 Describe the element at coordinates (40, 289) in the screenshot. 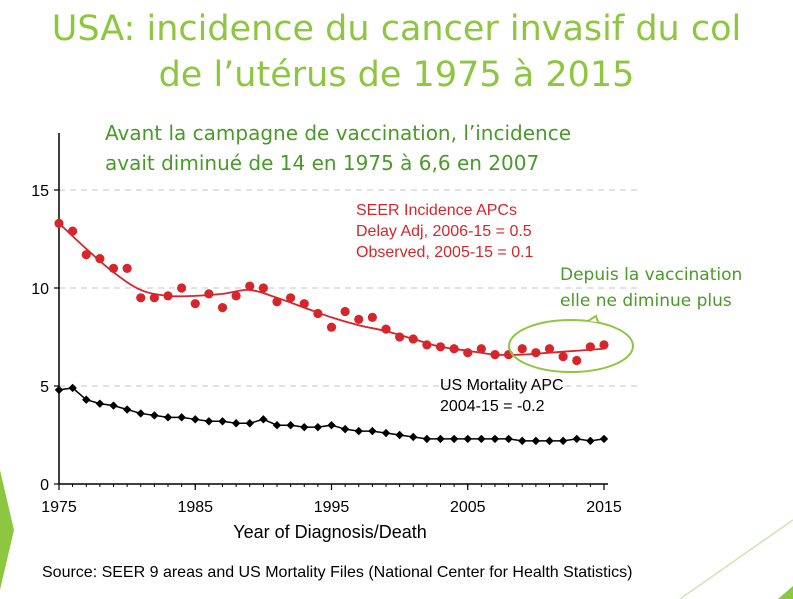

I see `y-tick-label: 10` at that location.